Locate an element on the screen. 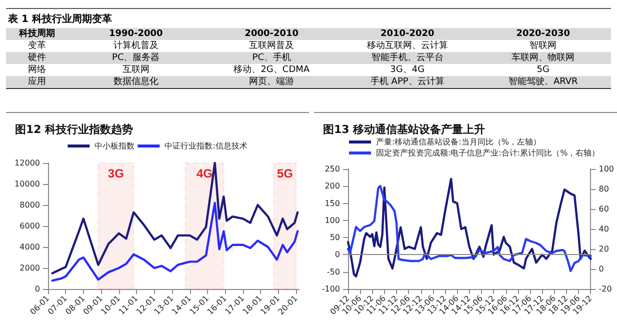 The image size is (617, 324). legend-label: 产量:移动通信基站设备:当月同比（%，左轴） is located at coordinates (458, 142).